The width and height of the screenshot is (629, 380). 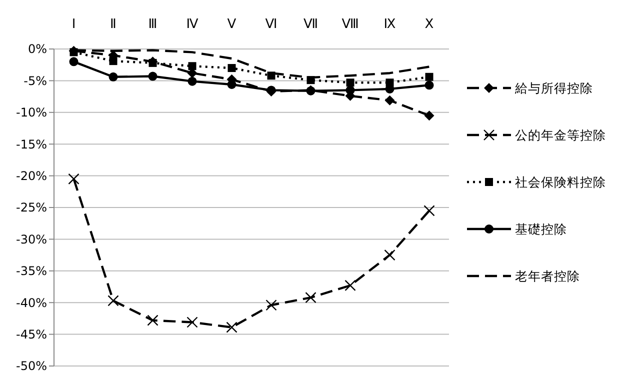 I want to click on y-tick-label: -10%, so click(x=31, y=113).